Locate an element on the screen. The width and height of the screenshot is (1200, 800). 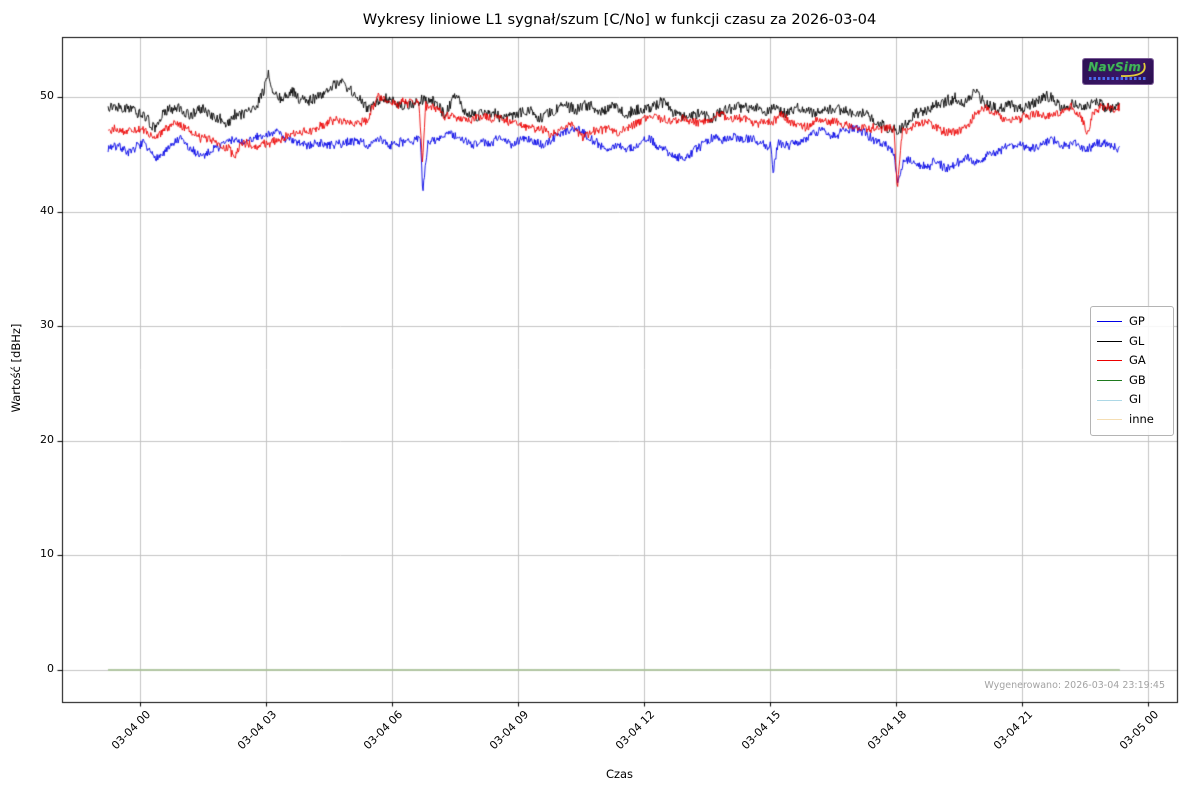
legend-entry: GP is located at coordinates (1132, 322).